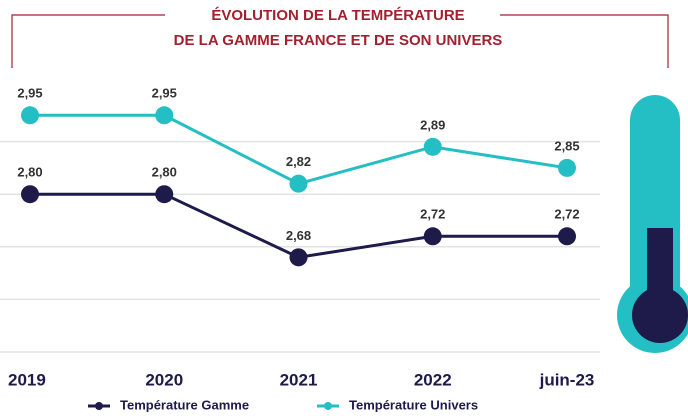 The width and height of the screenshot is (688, 416). What do you see at coordinates (567, 379) in the screenshot?
I see `x-tick-label: juin-23` at bounding box center [567, 379].